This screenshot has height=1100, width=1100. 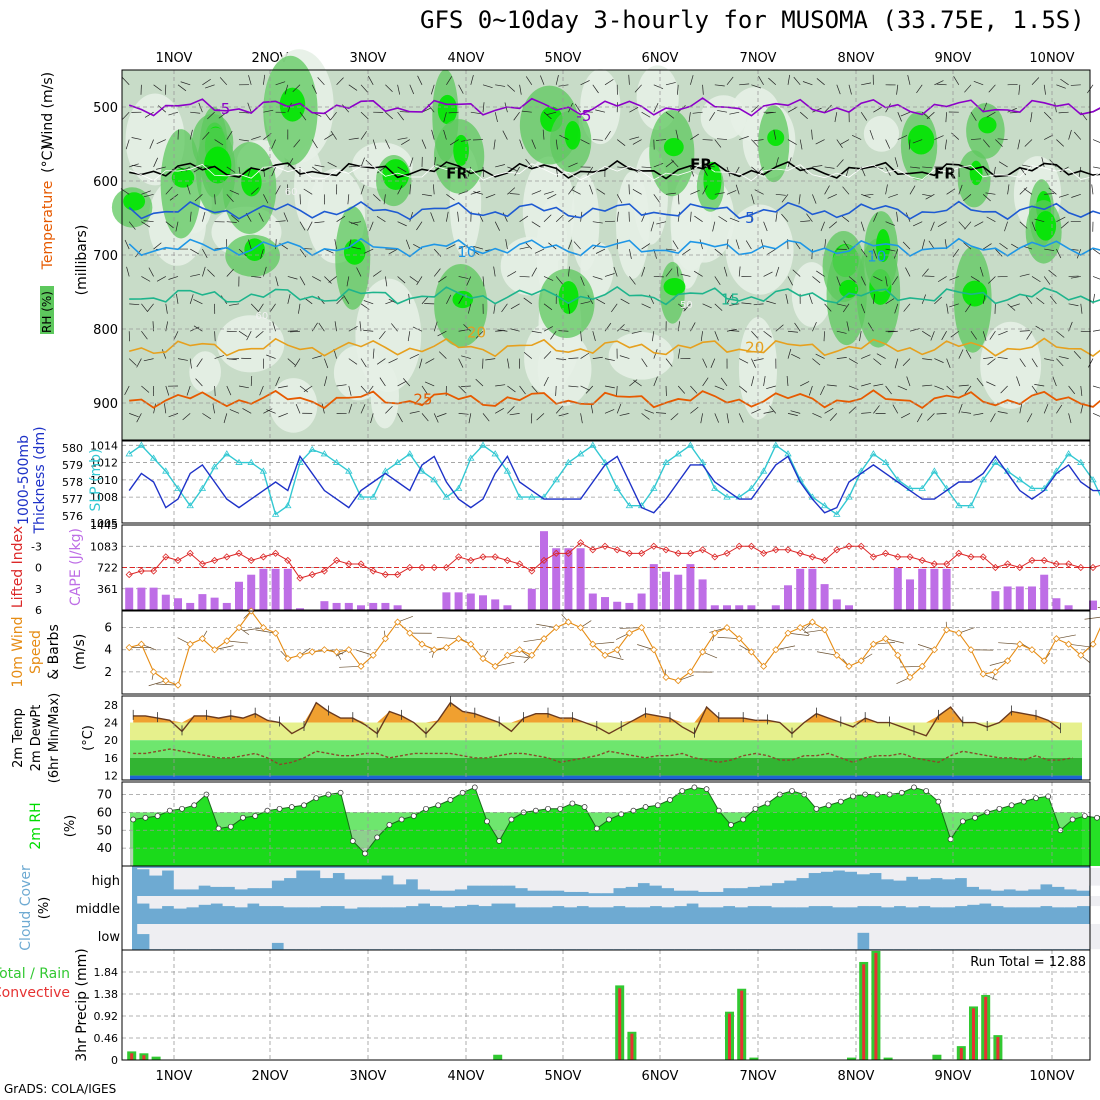 What do you see at coordinates (54, 738) in the screenshot?
I see `minmax-label: (6hr Min/Max)` at bounding box center [54, 738].